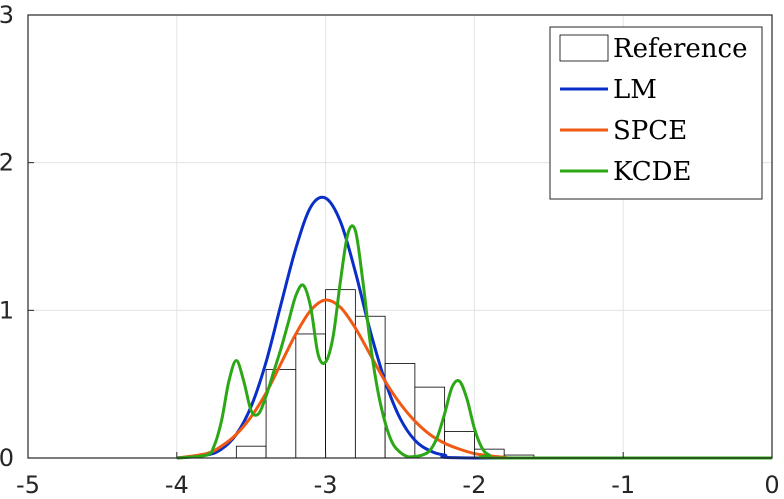  Describe the element at coordinates (7, 458) in the screenshot. I see `y-tick-label: 0` at that location.